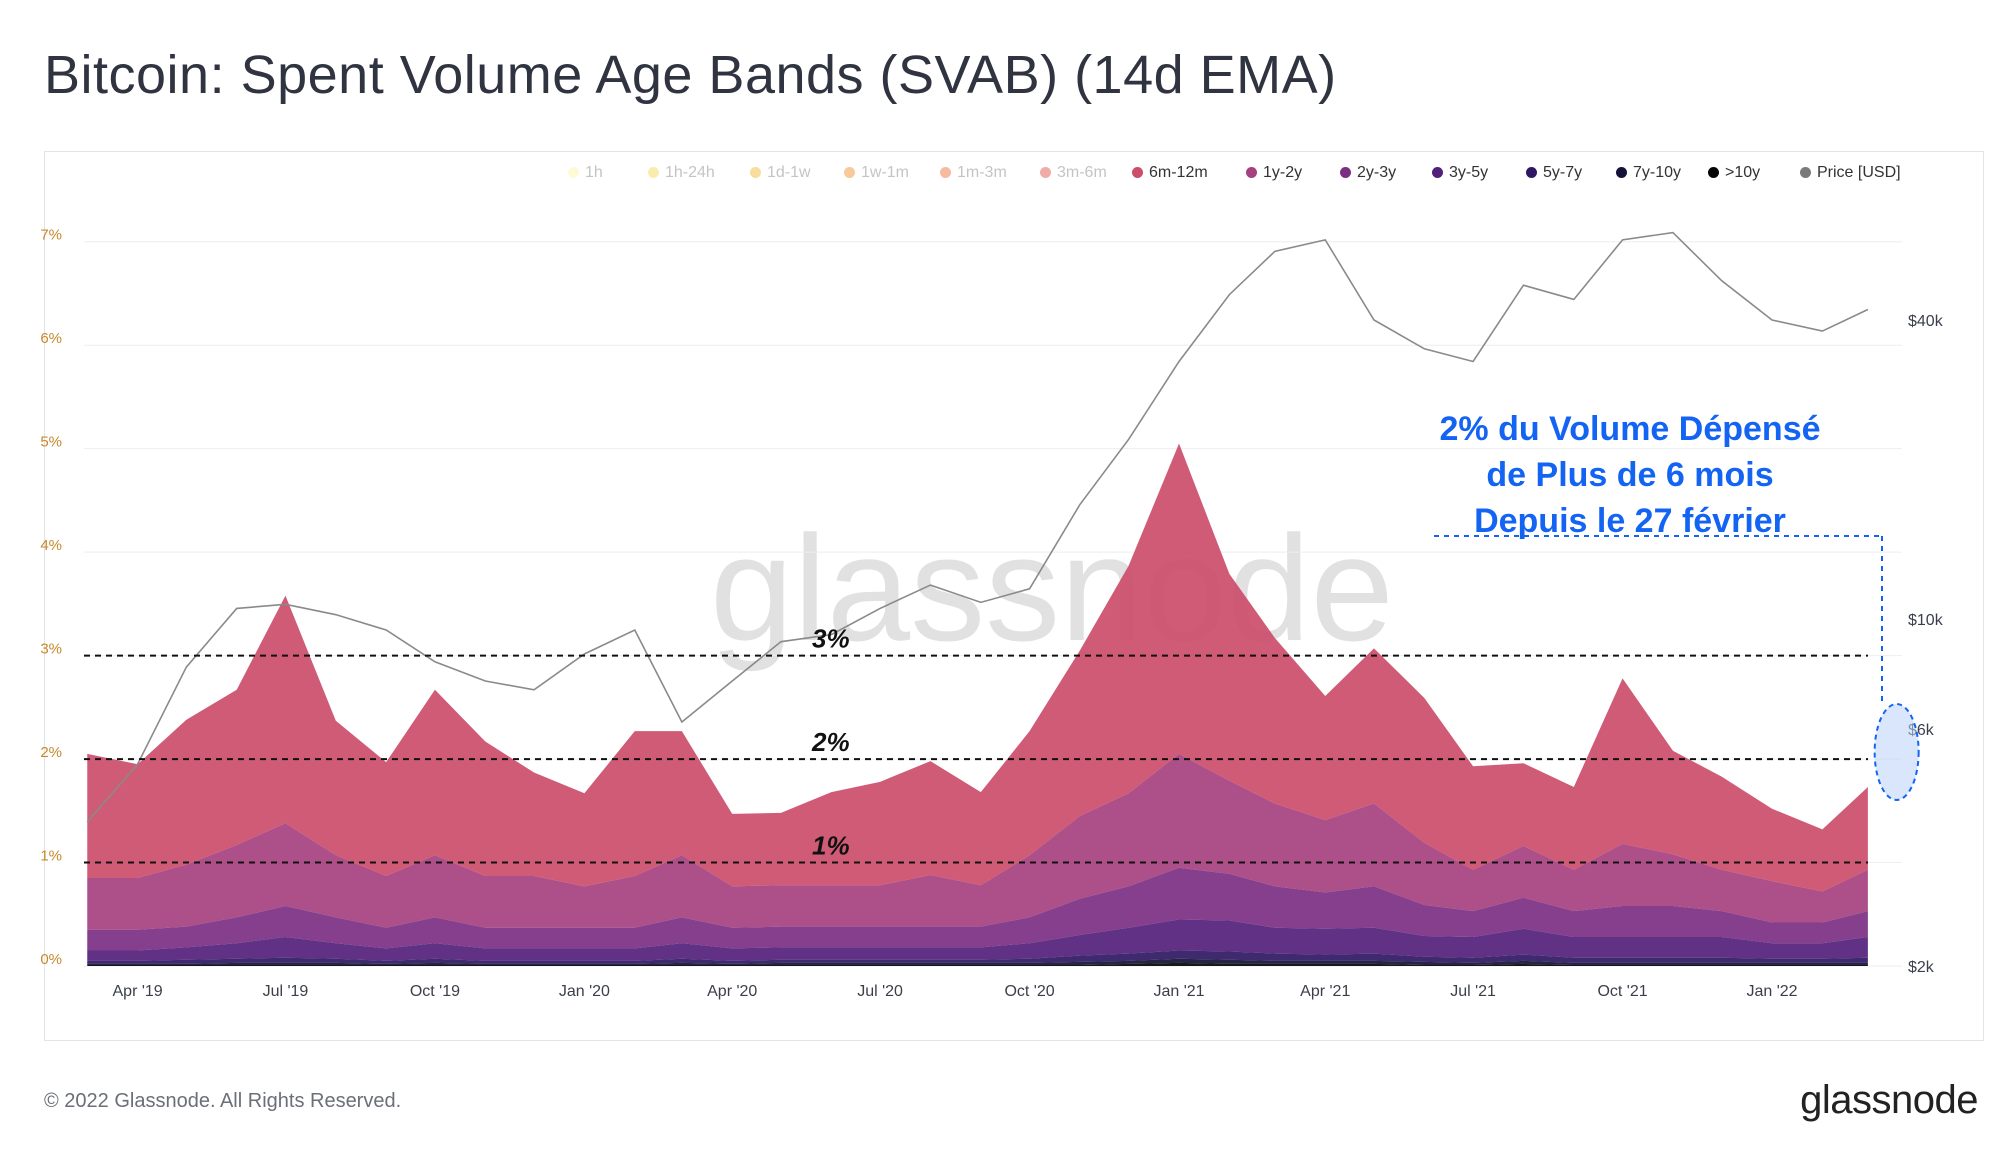  What do you see at coordinates (1622, 991) in the screenshot?
I see `x-tick-label: Oct '21` at bounding box center [1622, 991].